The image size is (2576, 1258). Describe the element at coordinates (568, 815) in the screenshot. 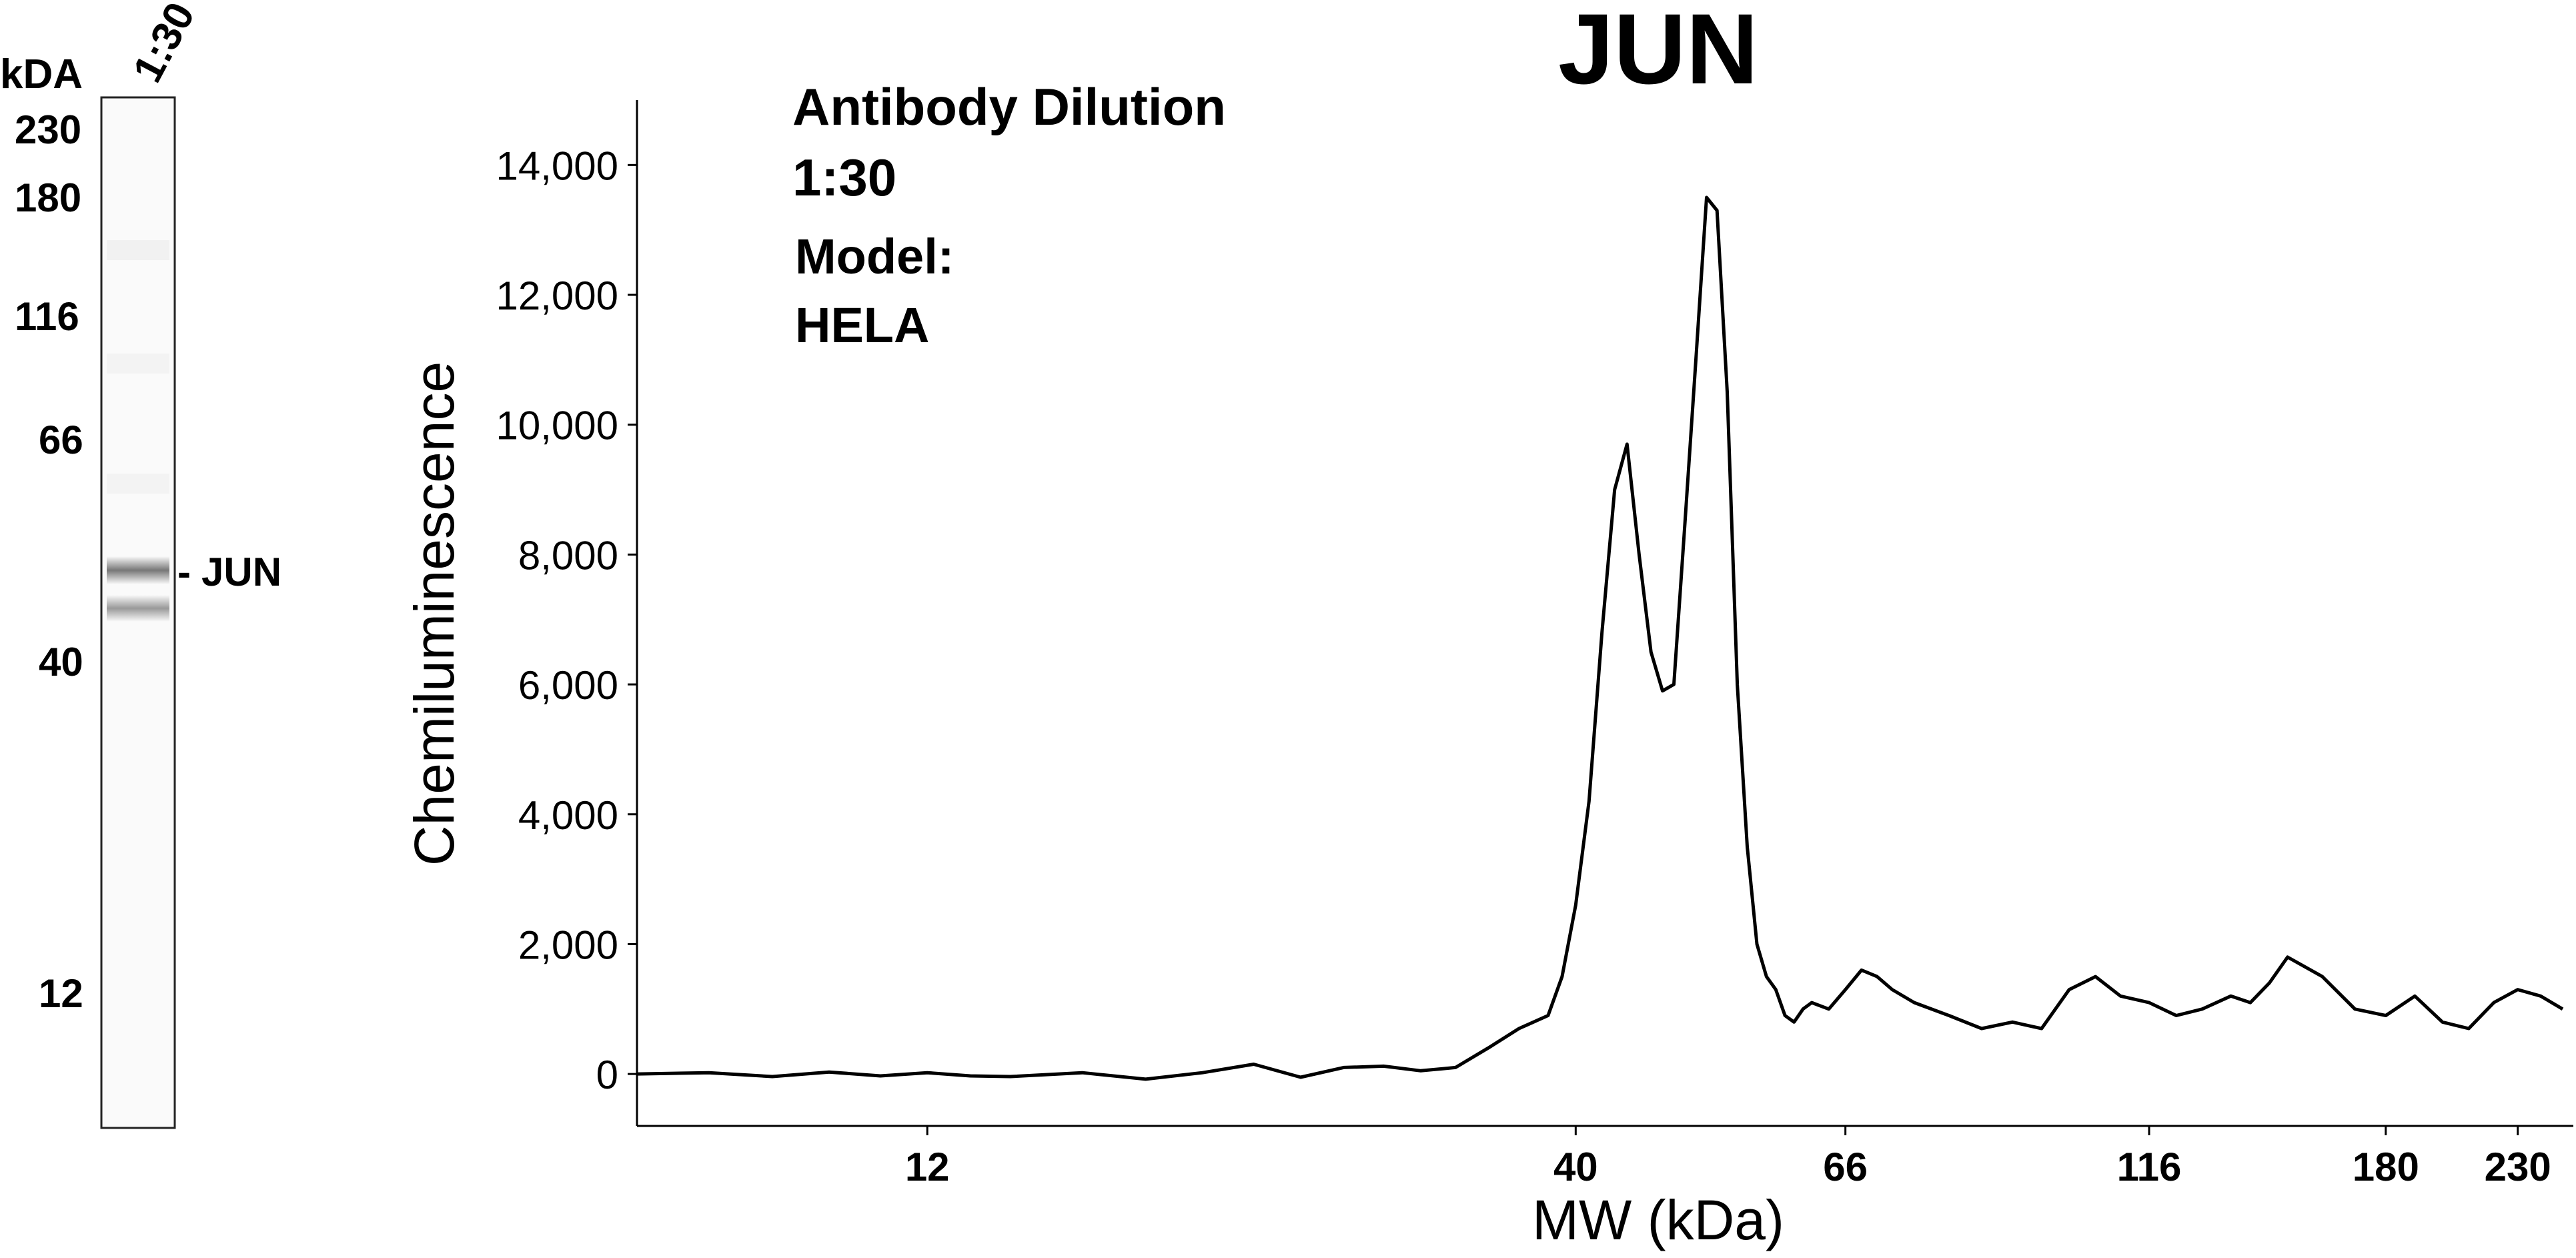

I see `y-tick-label: 4,000` at that location.